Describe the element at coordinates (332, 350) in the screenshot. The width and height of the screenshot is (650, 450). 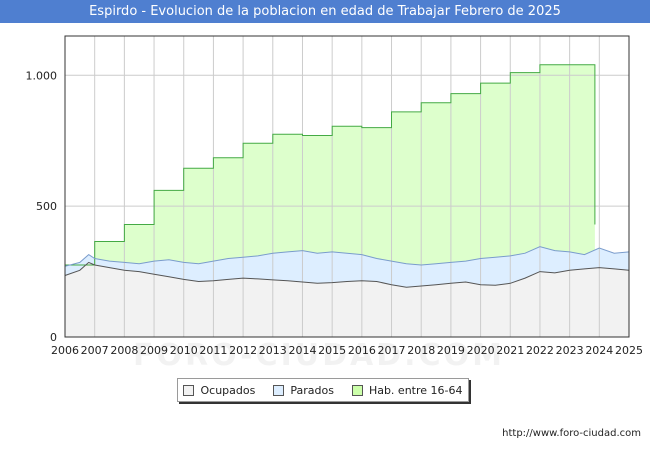
I see `x-tick-label: 2015` at that location.